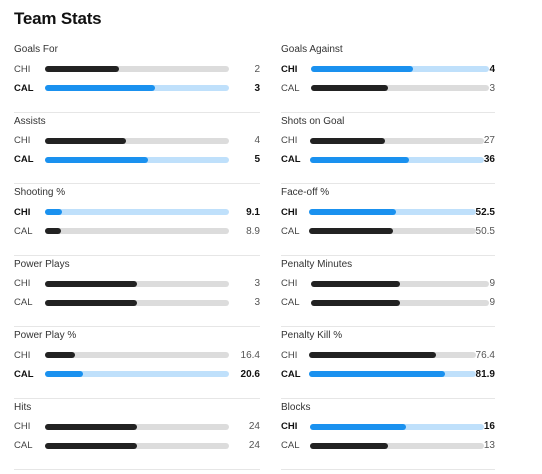 Image resolution: width=542 pixels, height=474 pixels. I want to click on stat-row-cal: CAL 5, so click(137, 160).